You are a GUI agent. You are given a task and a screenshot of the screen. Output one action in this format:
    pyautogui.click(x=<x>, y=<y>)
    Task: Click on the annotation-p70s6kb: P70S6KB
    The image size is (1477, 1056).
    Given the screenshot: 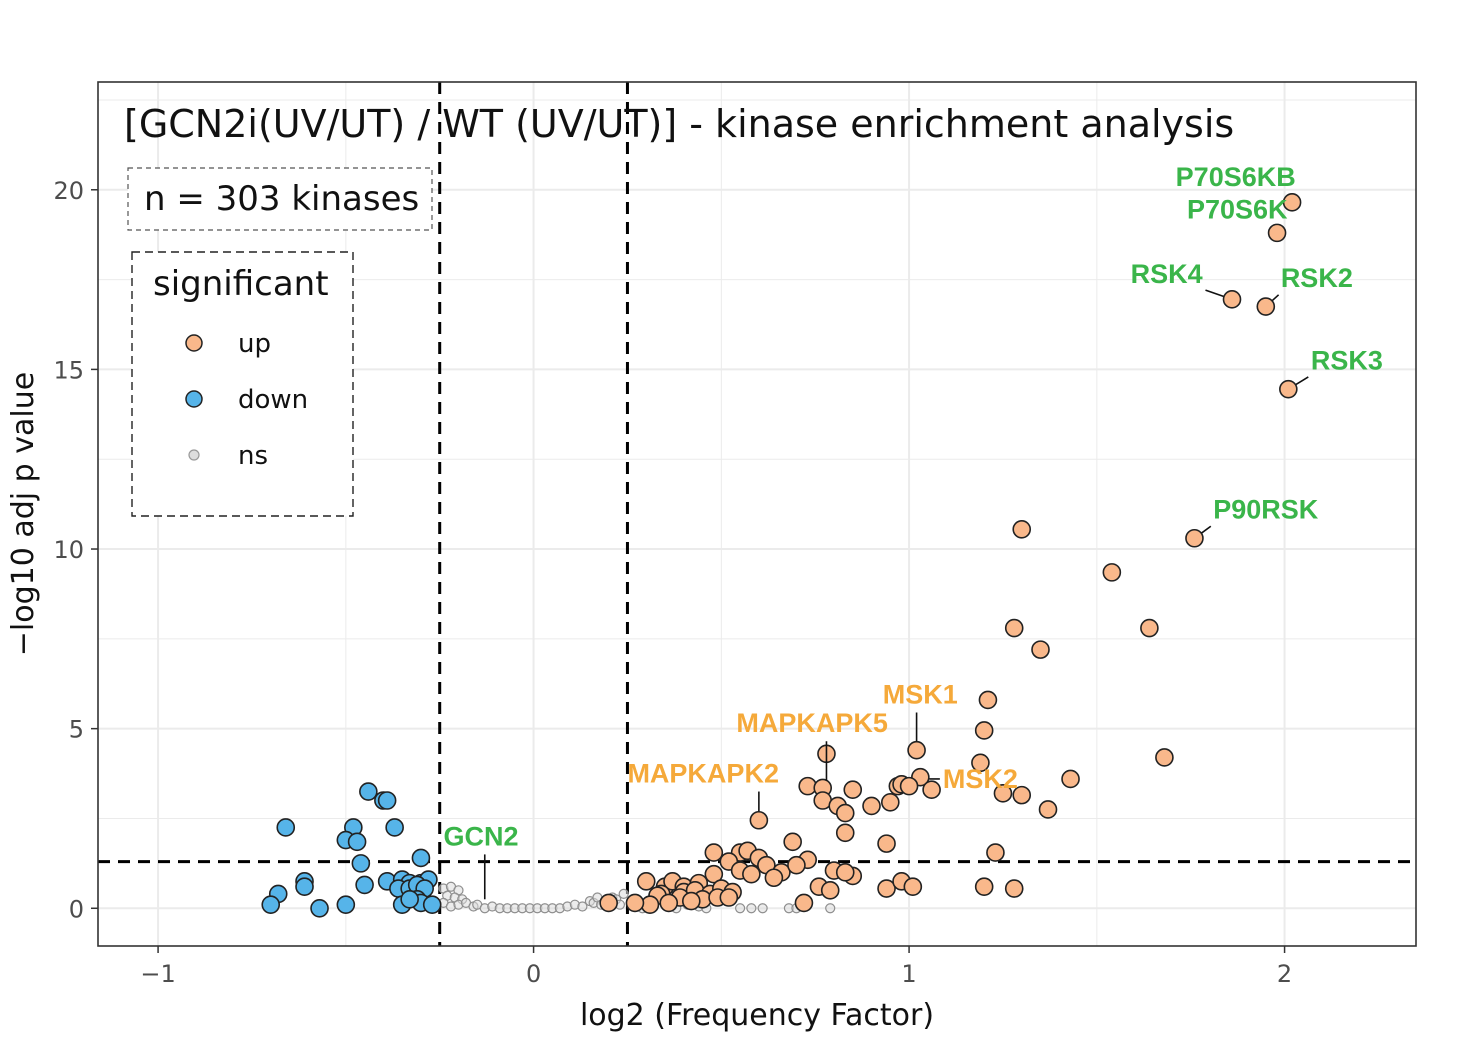 What is the action you would take?
    pyautogui.click(x=1236, y=177)
    